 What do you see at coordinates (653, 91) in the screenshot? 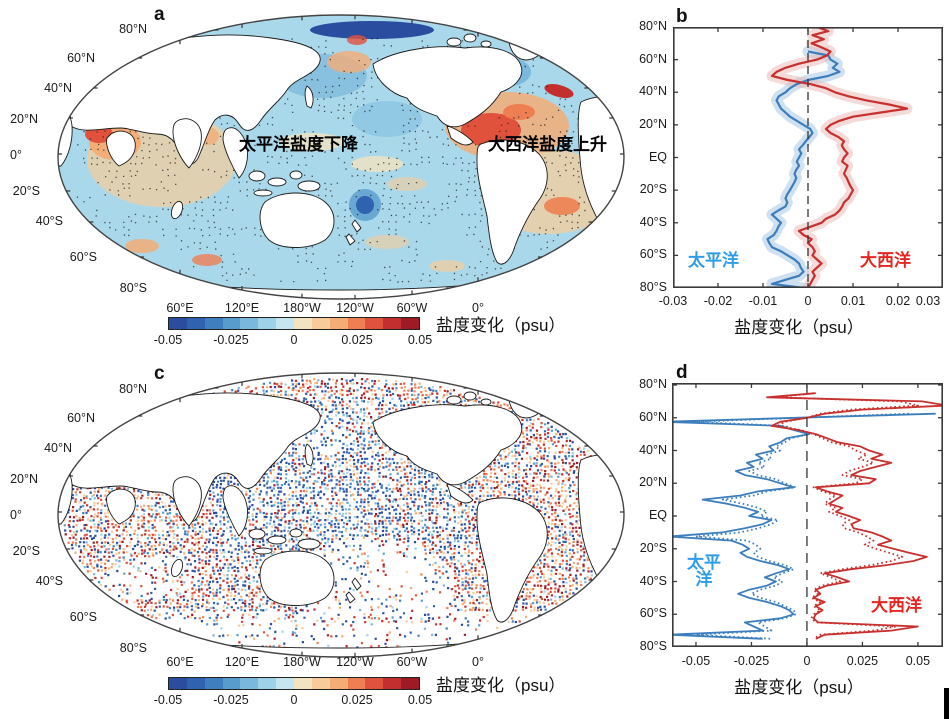
I see `chart-b-y-tick-label: 40°N` at bounding box center [653, 91].